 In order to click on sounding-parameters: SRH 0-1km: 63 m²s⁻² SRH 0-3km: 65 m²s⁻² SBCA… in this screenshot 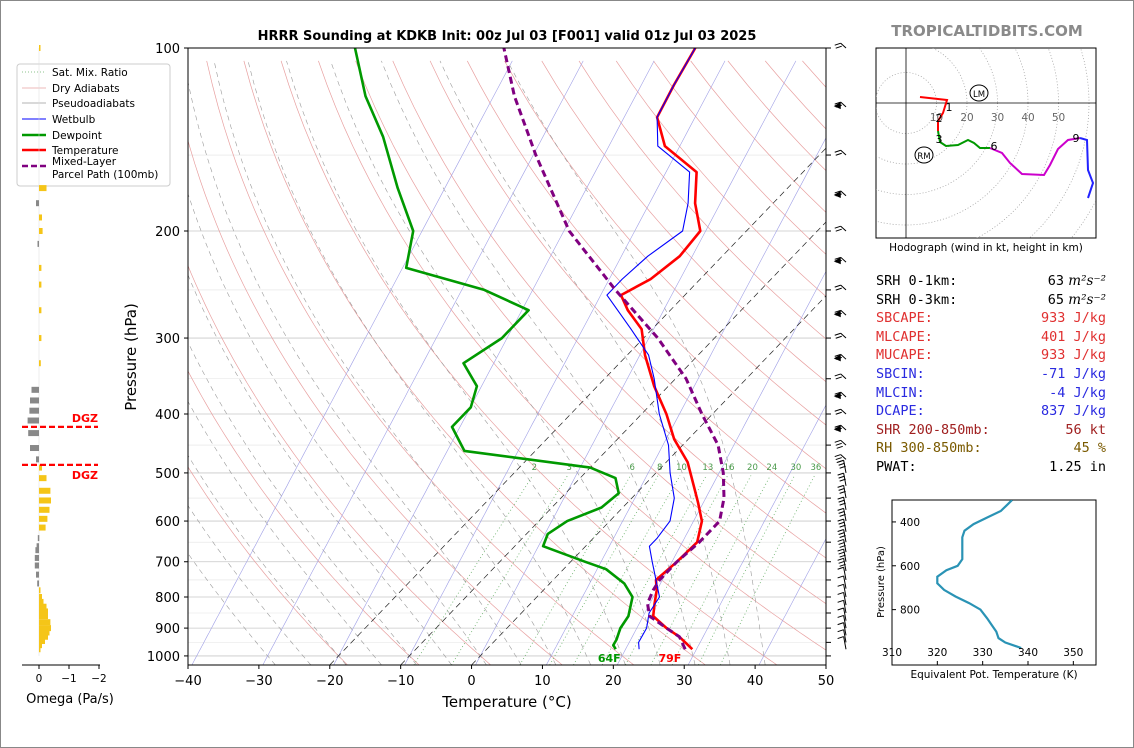, I will do `click(991, 374)`.